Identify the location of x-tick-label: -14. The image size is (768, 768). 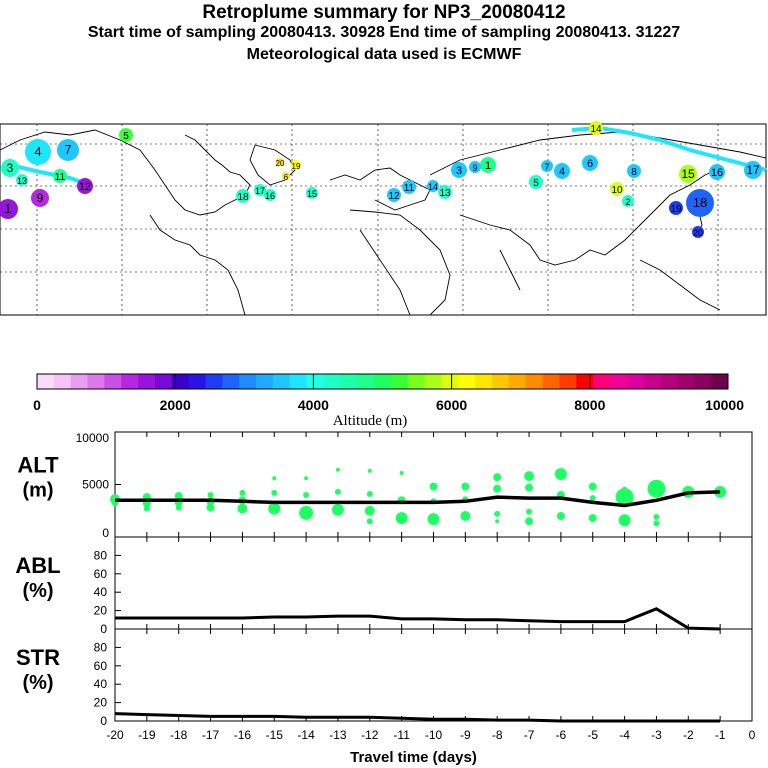
(306, 735).